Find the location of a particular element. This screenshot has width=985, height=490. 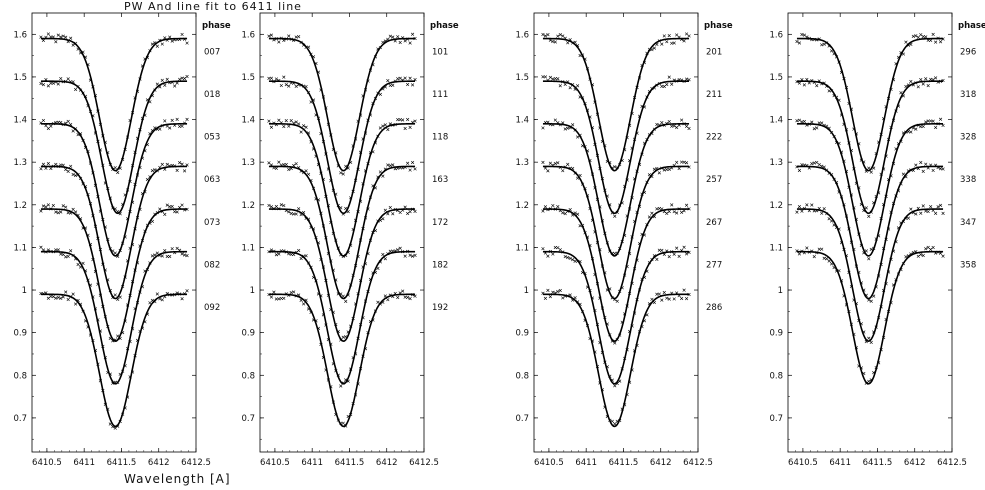

x-tick-label: 6411 is located at coordinates (312, 463).